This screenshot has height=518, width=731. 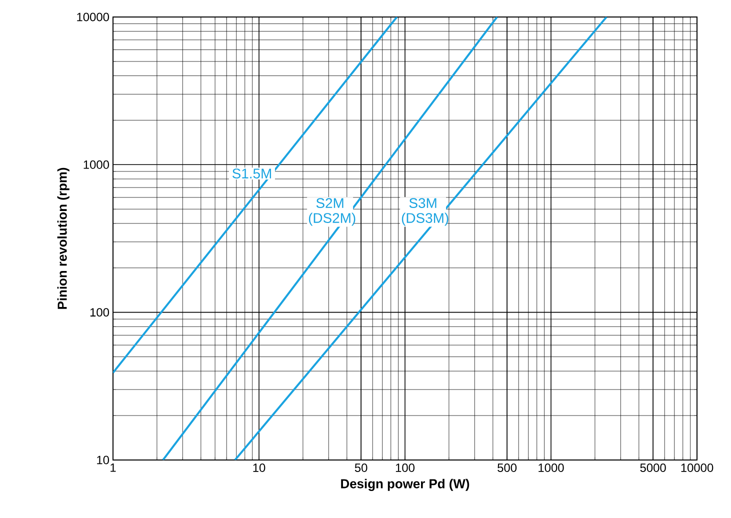 What do you see at coordinates (259, 468) in the screenshot?
I see `x-tick-label: 10` at bounding box center [259, 468].